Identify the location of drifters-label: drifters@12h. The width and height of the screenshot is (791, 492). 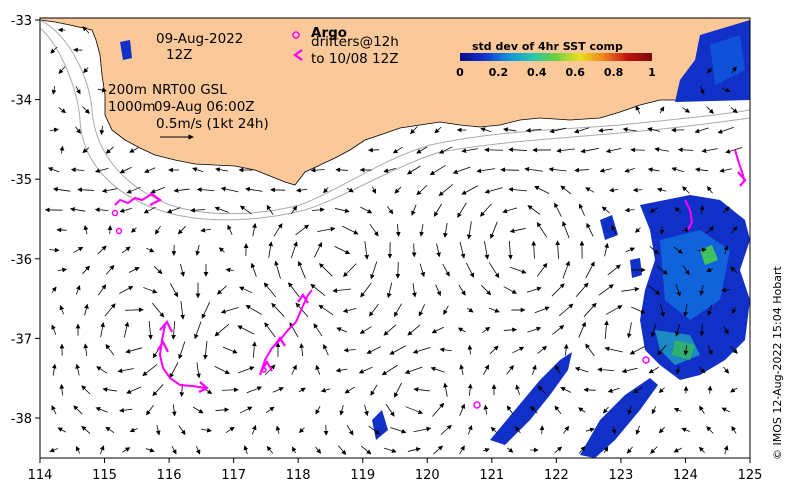
(355, 42).